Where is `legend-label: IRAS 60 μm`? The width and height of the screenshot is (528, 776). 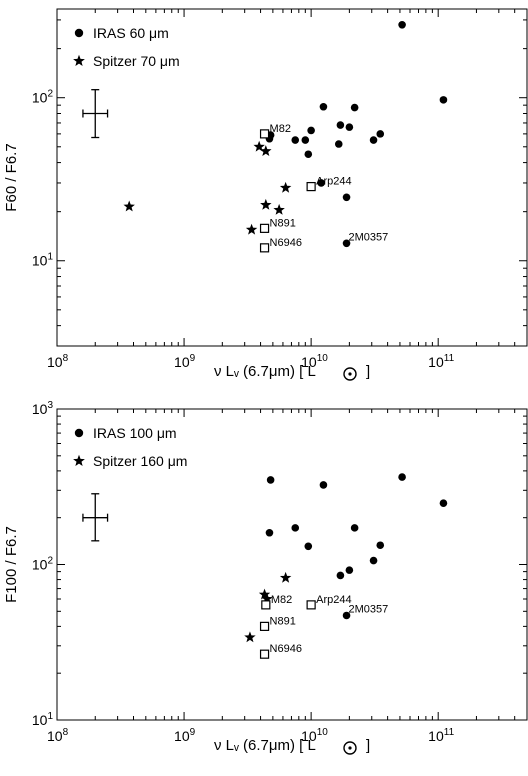
legend-label: IRAS 60 μm is located at coordinates (131, 33).